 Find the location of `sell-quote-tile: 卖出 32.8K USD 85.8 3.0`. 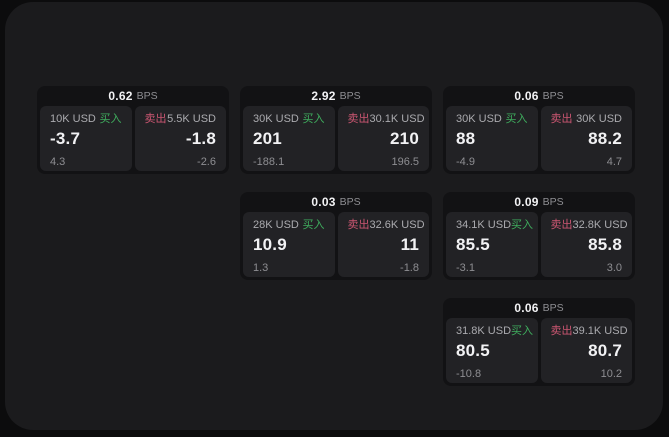

sell-quote-tile: 卖出 32.8K USD 85.8 3.0 is located at coordinates (586, 244).